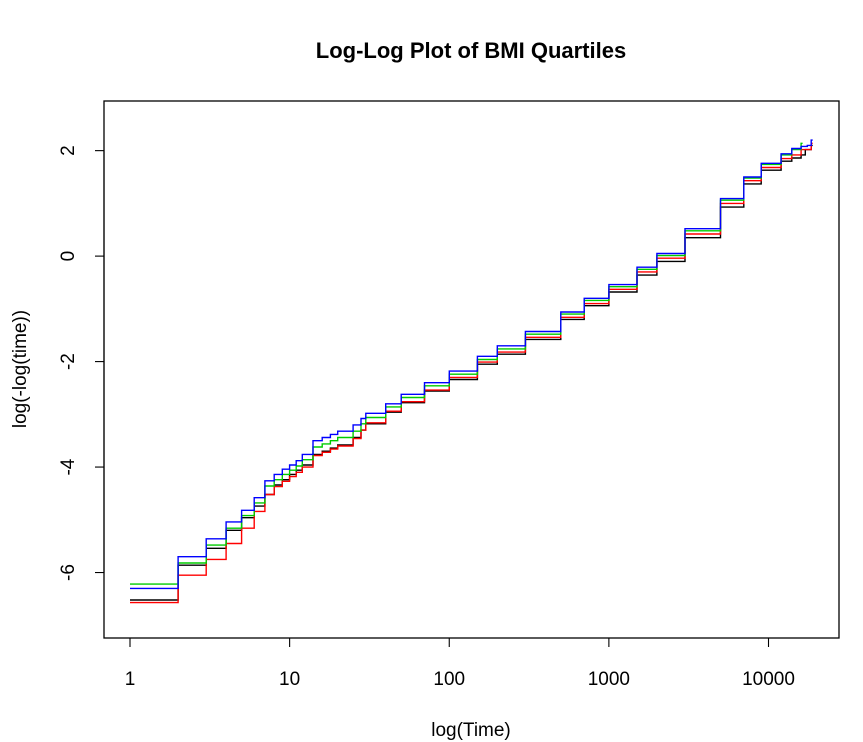 This screenshot has height=742, width=863. Describe the element at coordinates (768, 679) in the screenshot. I see `x-tick-label: 10000` at that location.